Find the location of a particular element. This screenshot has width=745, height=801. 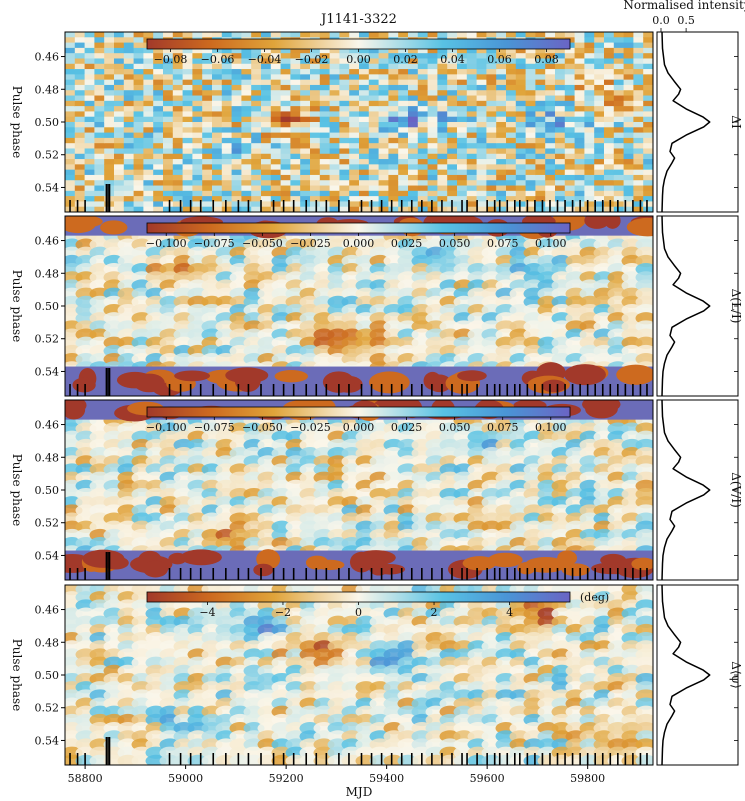

profile-3: Δ⟨ψ⟩ is located at coordinates (699, 675).